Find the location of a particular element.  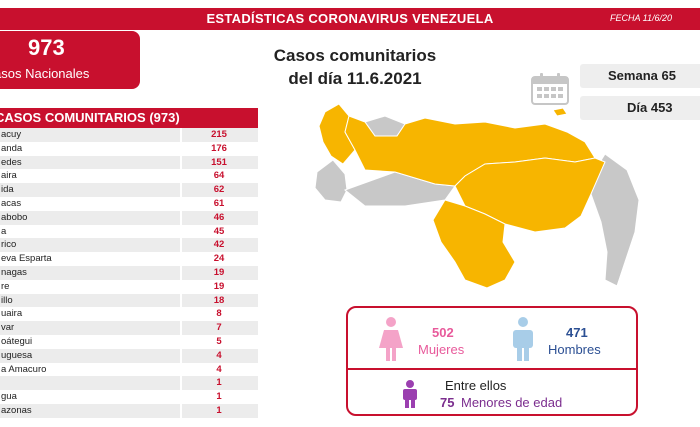

state-name: eva Esparta is located at coordinates (26, 259).